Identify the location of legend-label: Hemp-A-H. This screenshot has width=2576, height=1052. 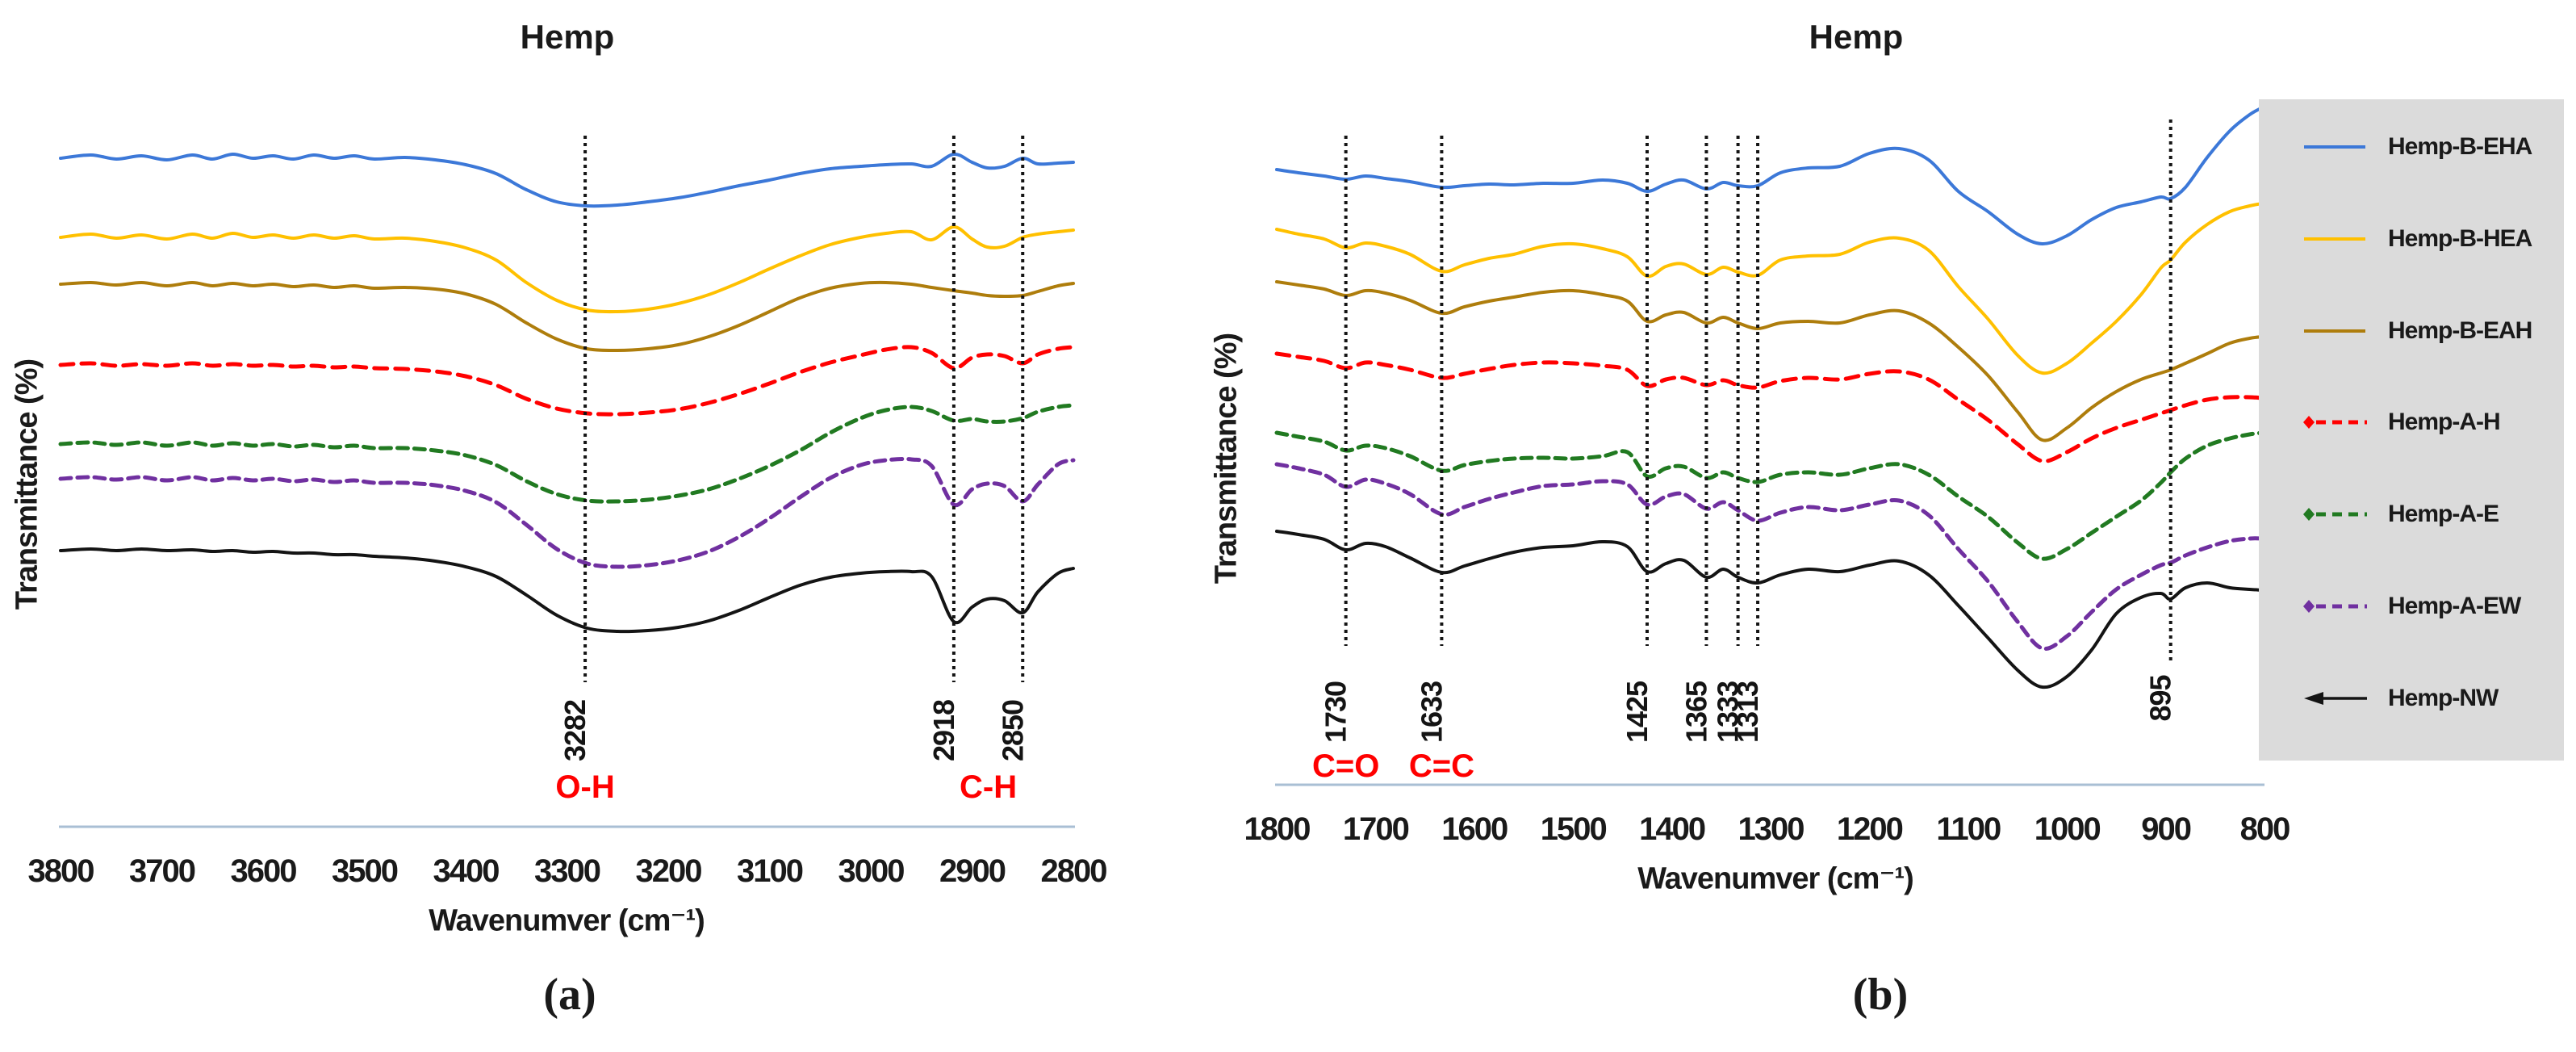
(2444, 422).